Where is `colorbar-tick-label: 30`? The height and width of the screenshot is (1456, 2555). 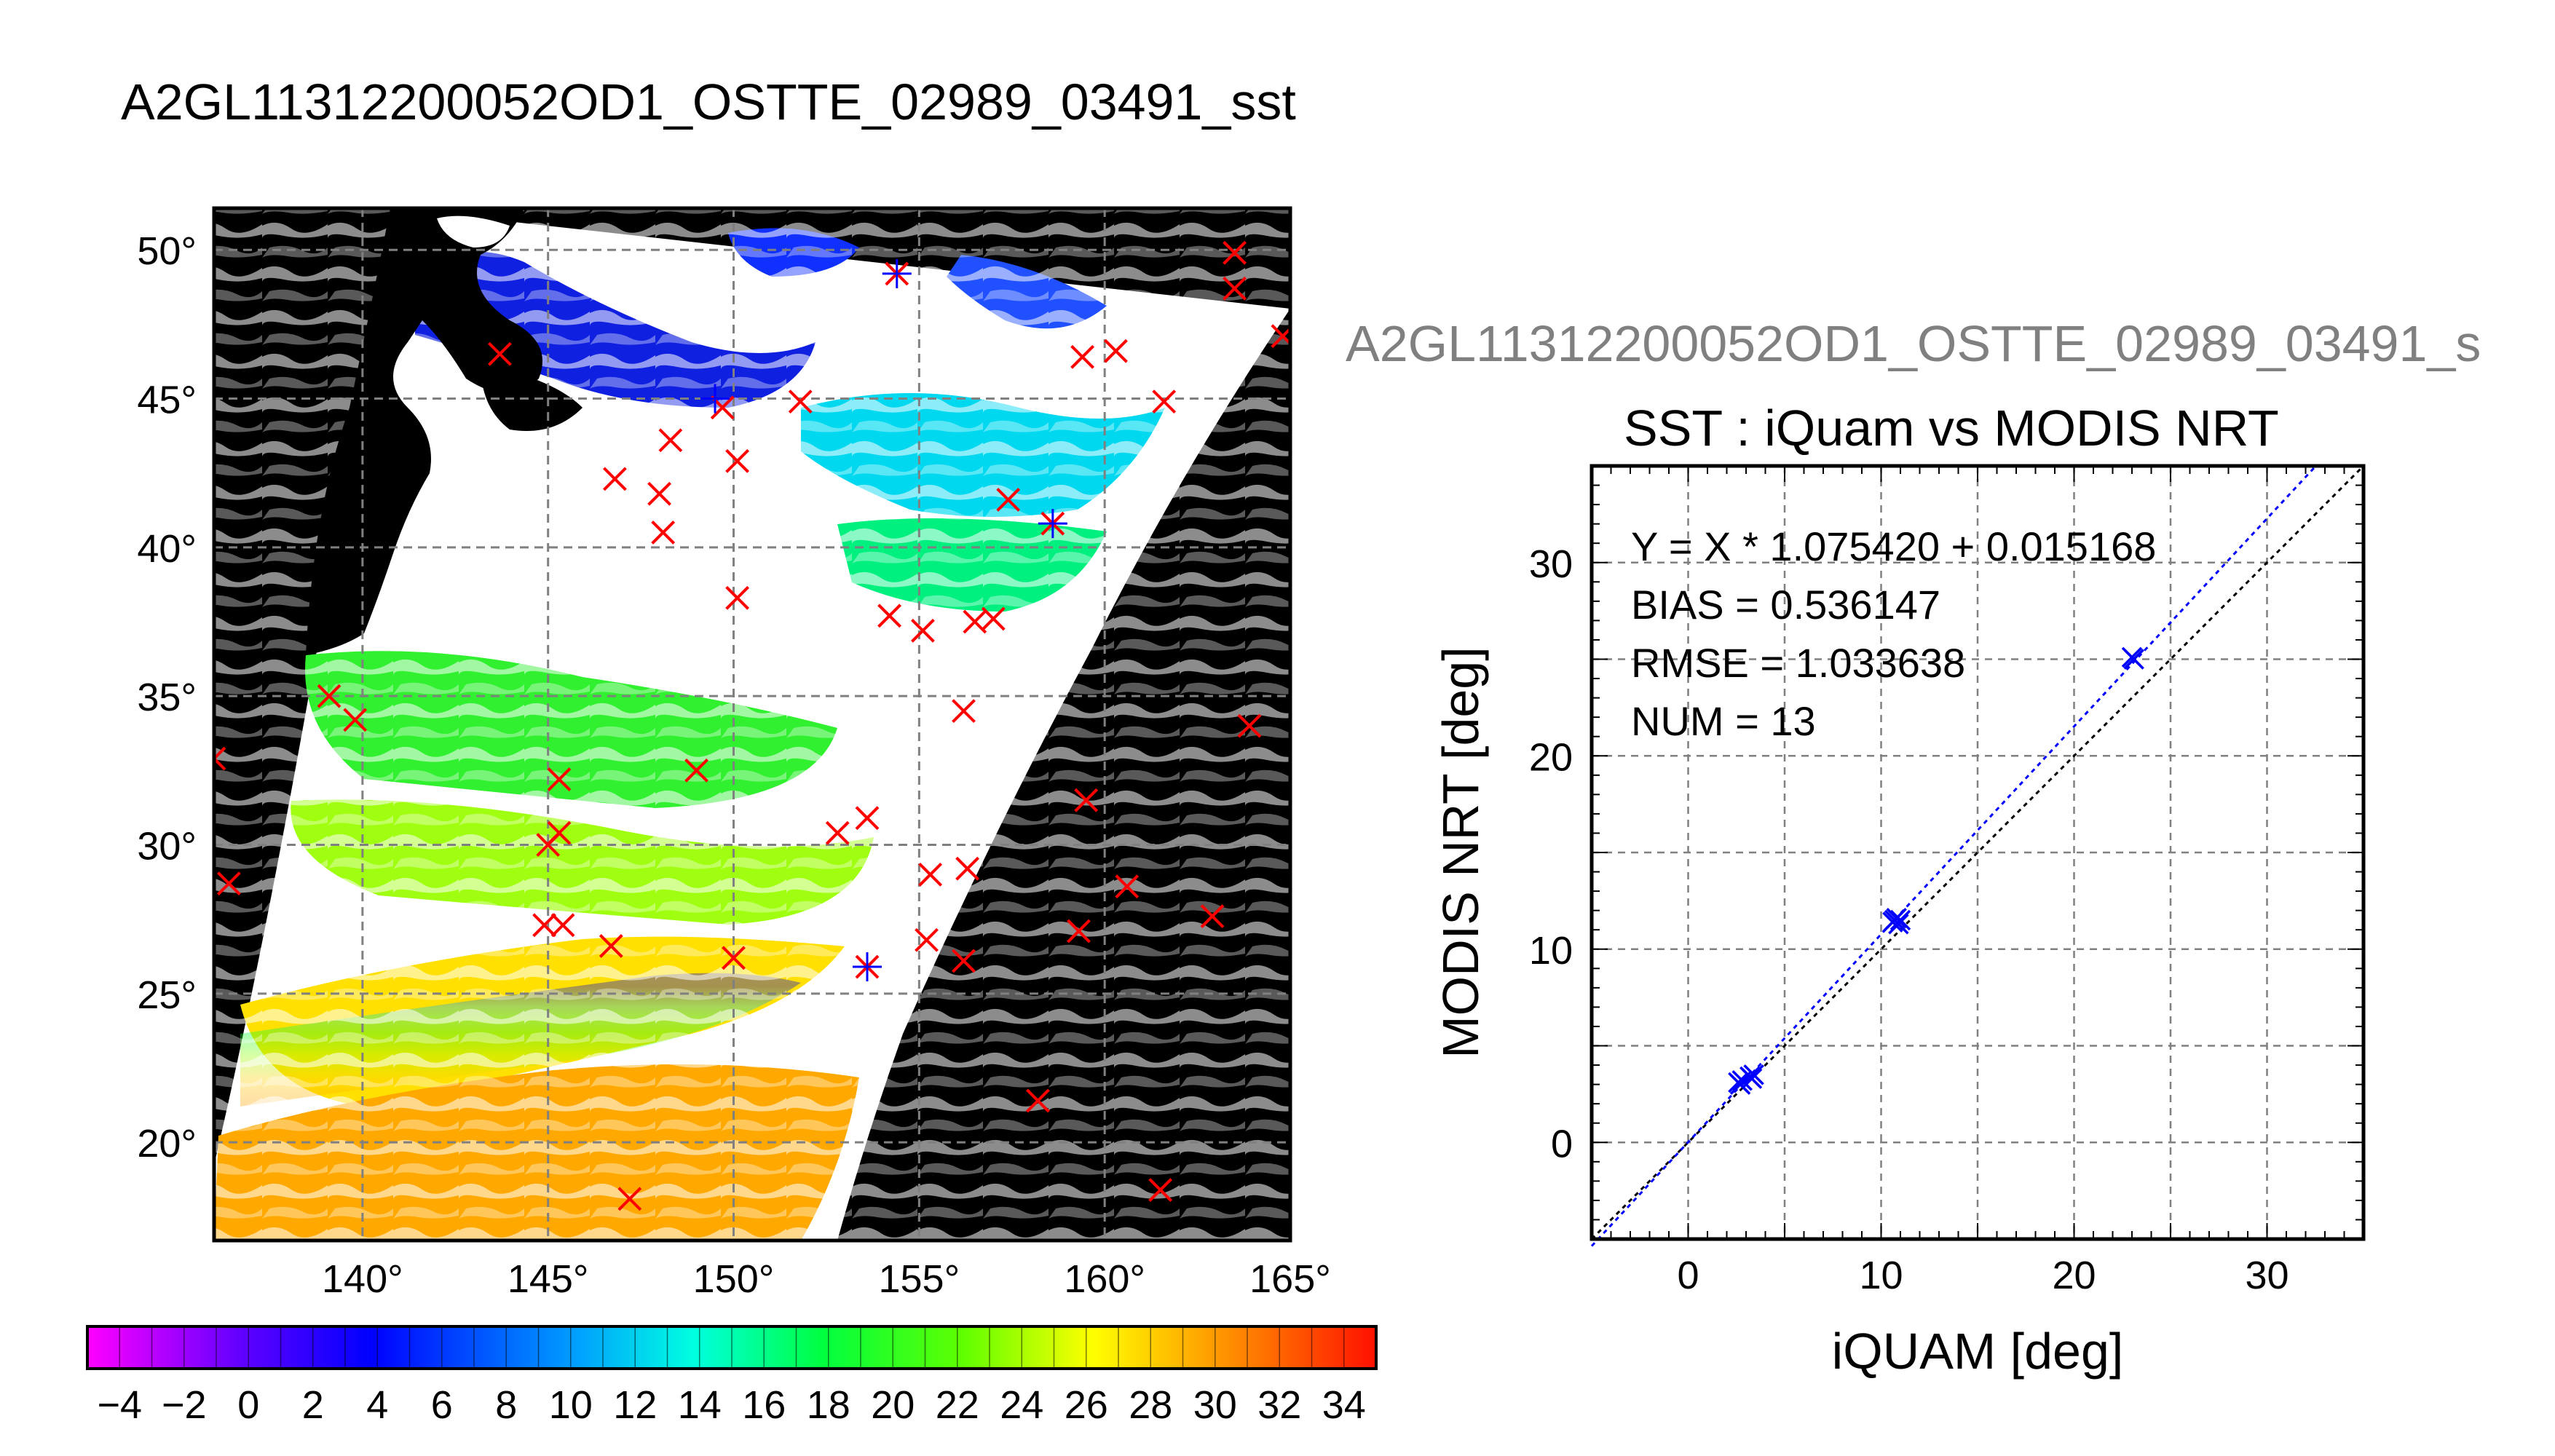 colorbar-tick-label: 30 is located at coordinates (1215, 1405).